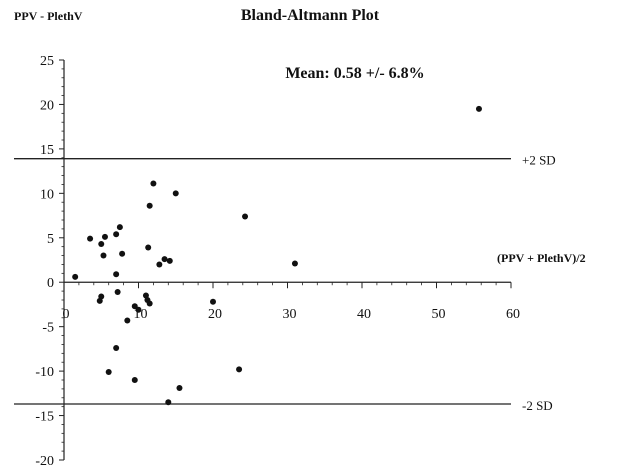 Image resolution: width=636 pixels, height=471 pixels. Describe the element at coordinates (47, 194) in the screenshot. I see `y-tick-label: 10` at that location.